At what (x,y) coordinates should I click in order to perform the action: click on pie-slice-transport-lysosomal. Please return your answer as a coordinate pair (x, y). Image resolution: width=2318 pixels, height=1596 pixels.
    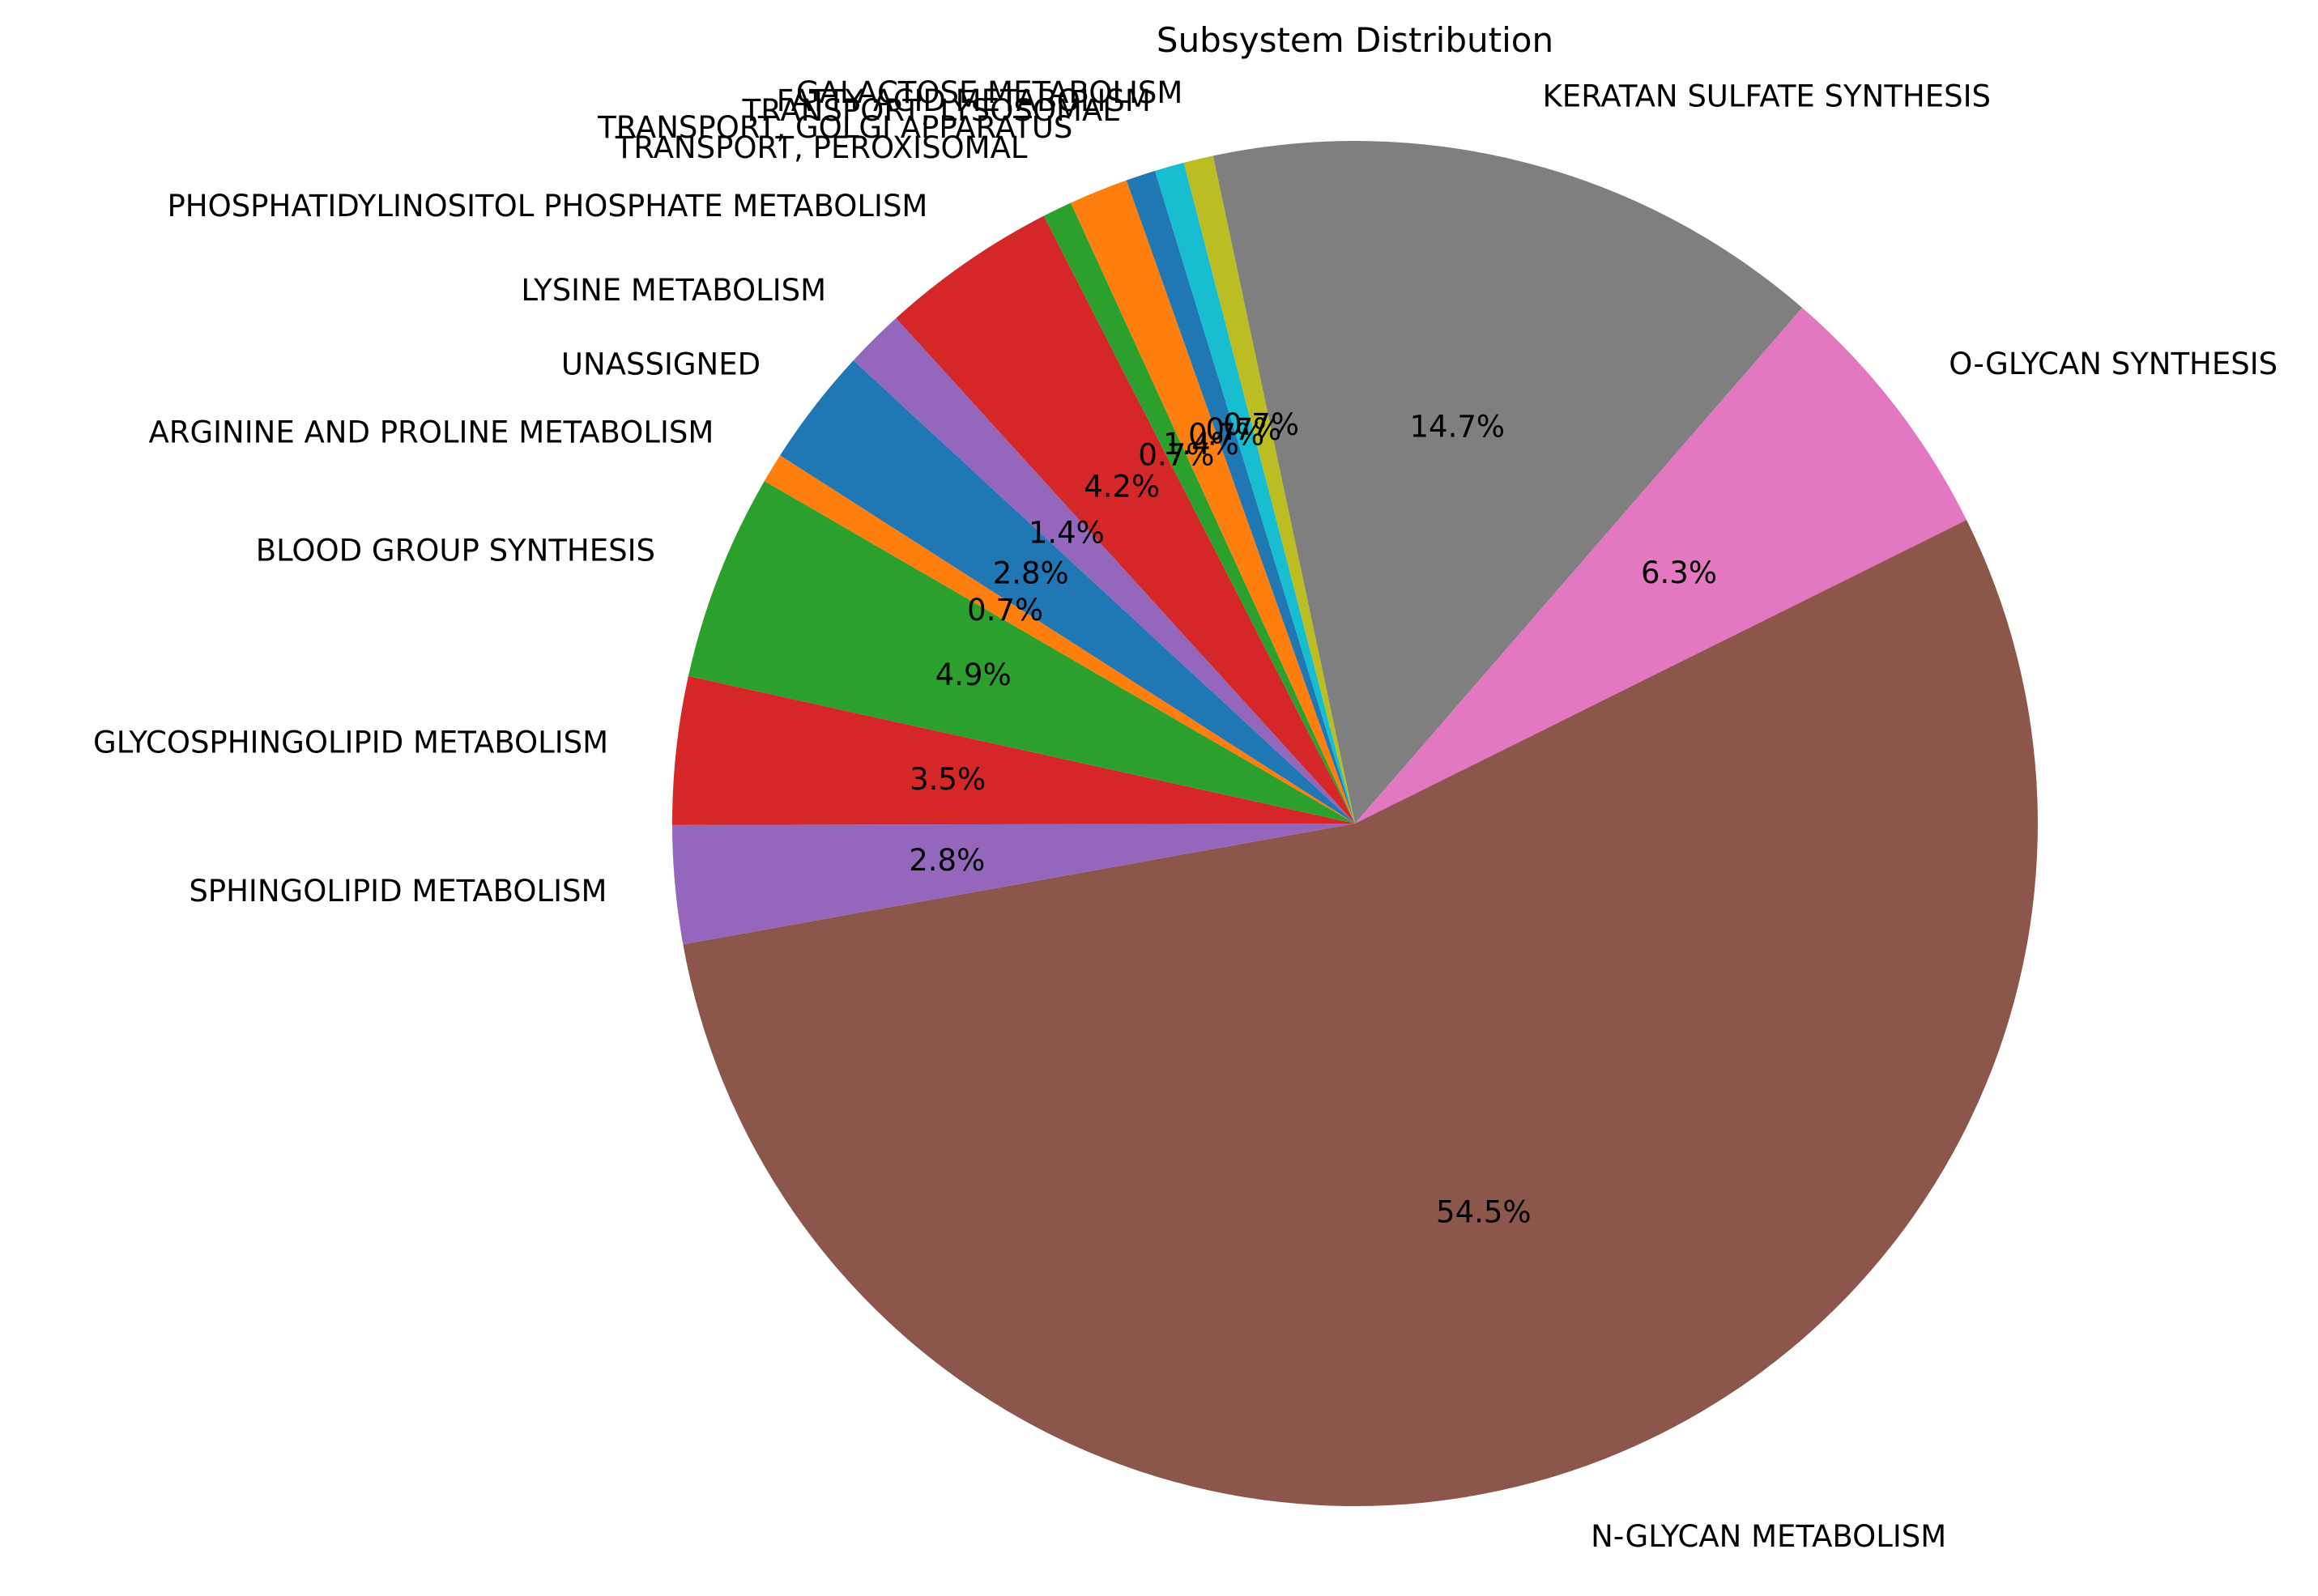
    Looking at the image, I should click on (1241, 497).